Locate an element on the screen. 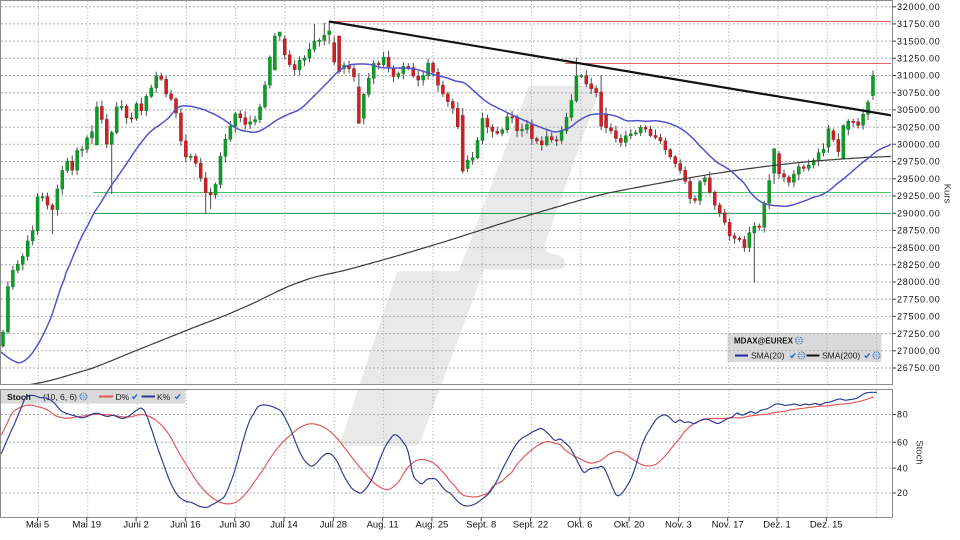  svg-text: 29250.00 is located at coordinates (919, 196).